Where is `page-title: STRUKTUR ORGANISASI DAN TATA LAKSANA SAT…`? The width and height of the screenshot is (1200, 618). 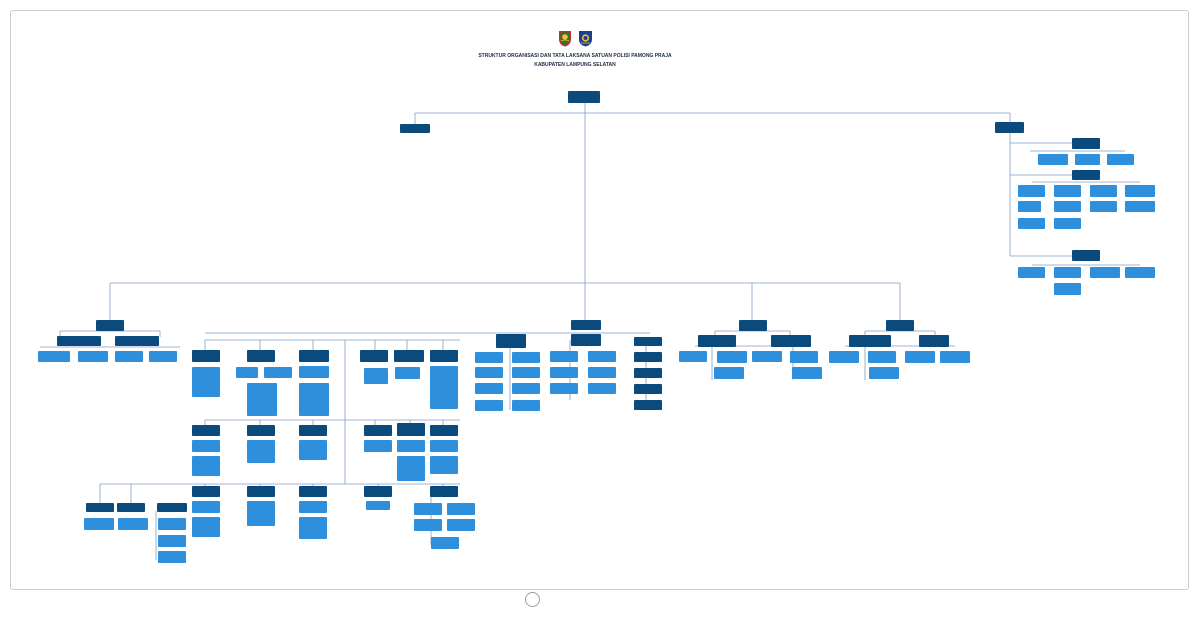
page-title: STRUKTUR ORGANISASI DAN TATA LAKSANA SAT… is located at coordinates (575, 56).